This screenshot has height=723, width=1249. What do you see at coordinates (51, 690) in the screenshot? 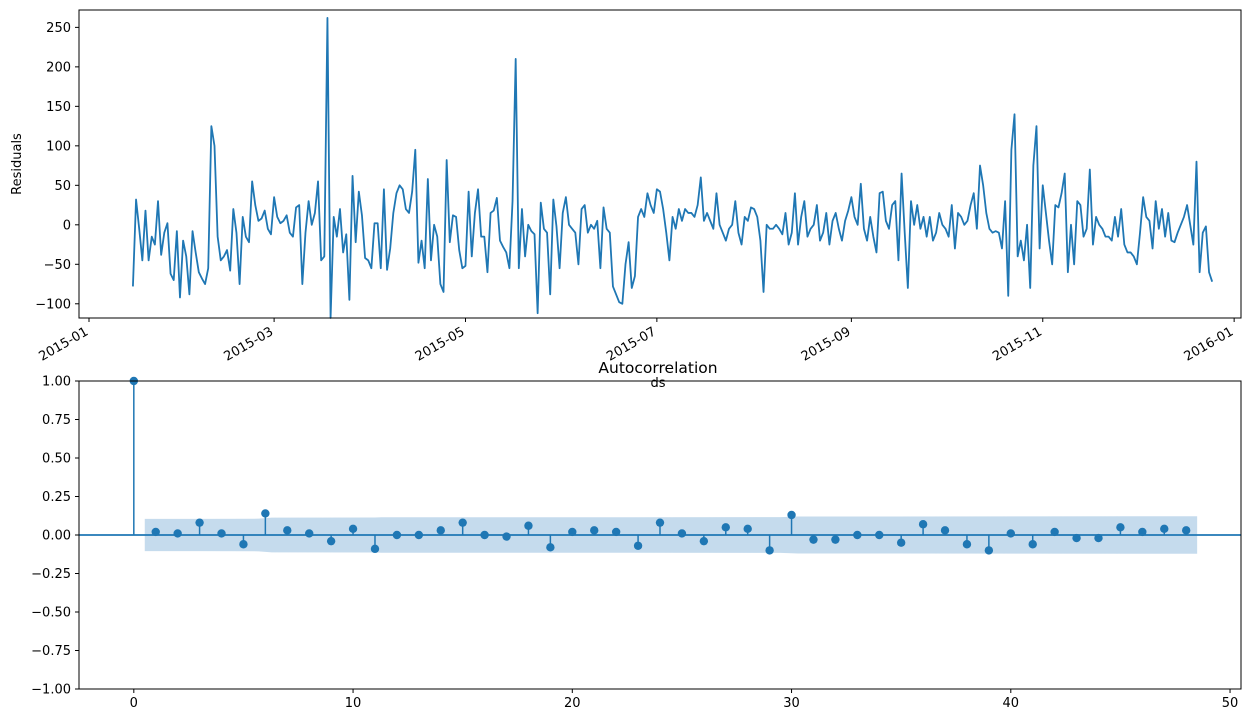
I see `y-tick-label: −1.00` at bounding box center [51, 690].